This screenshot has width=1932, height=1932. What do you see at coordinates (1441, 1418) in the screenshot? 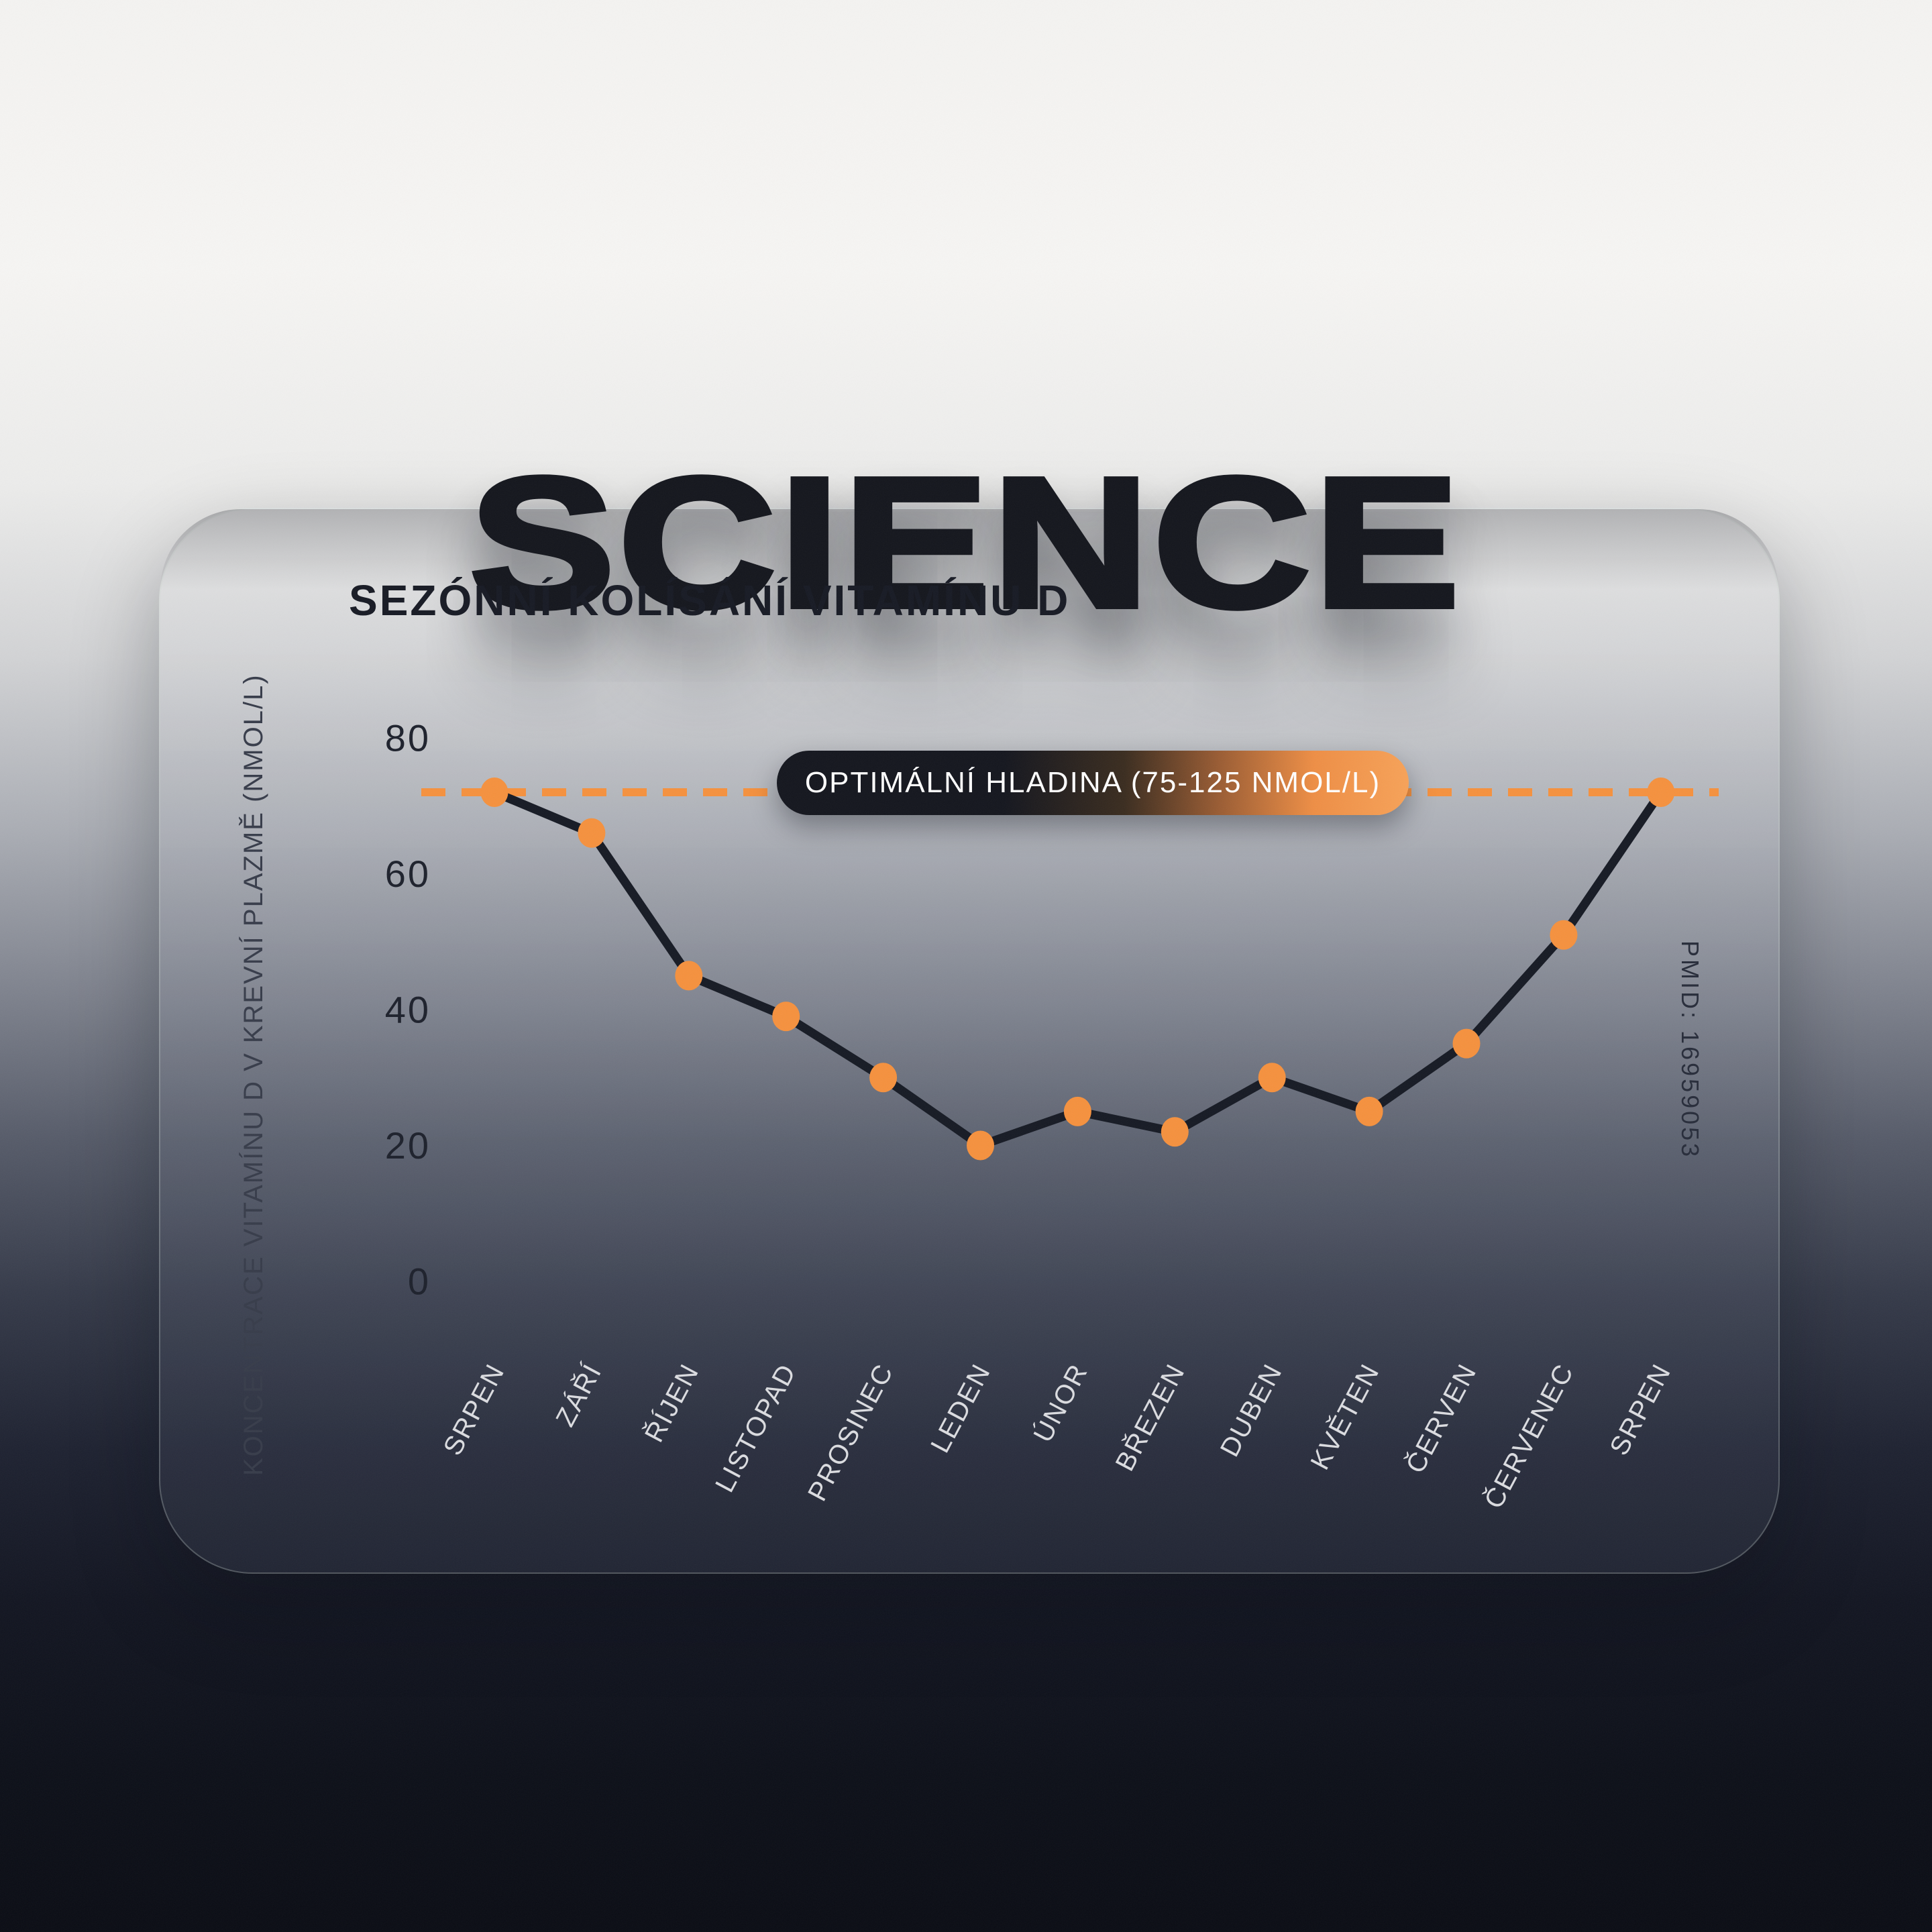
I see `x-axis-label: ČERVEN` at bounding box center [1441, 1418].